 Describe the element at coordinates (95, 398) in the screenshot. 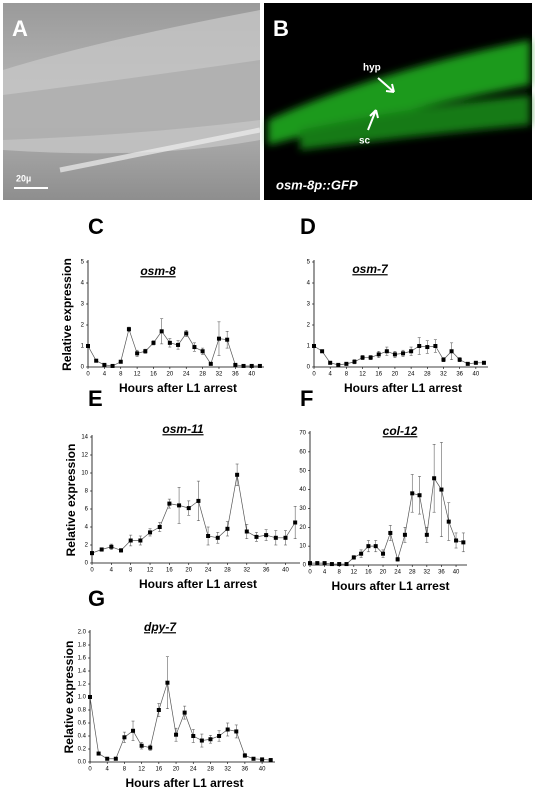

I see `panel-label: E` at that location.